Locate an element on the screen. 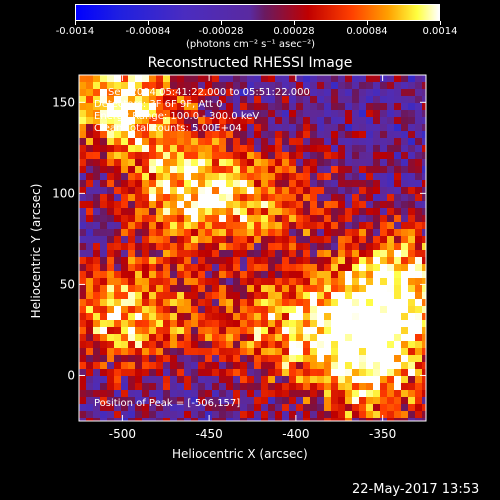 The image size is (500, 500). colorbar-tick-label: 0.00084 is located at coordinates (367, 31).